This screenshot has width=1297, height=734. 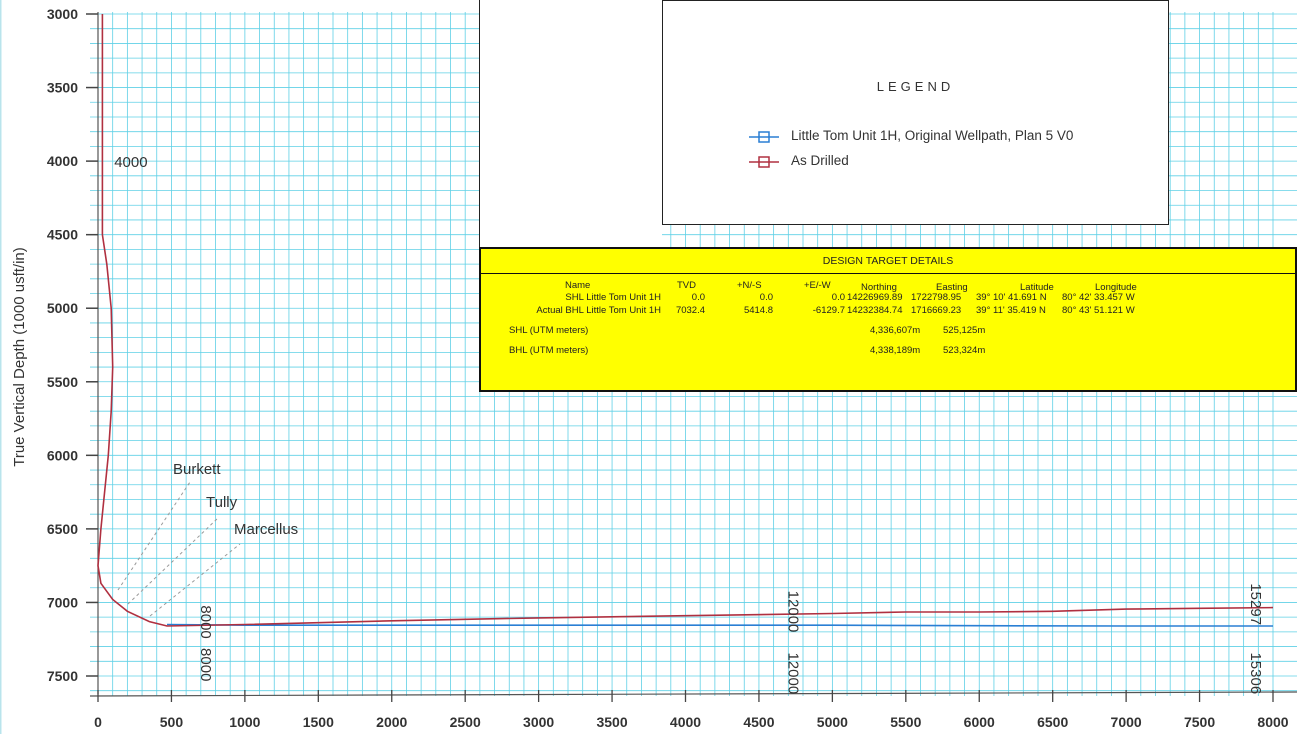 I want to click on md-label-drilled: 15297, so click(x=1255, y=604).